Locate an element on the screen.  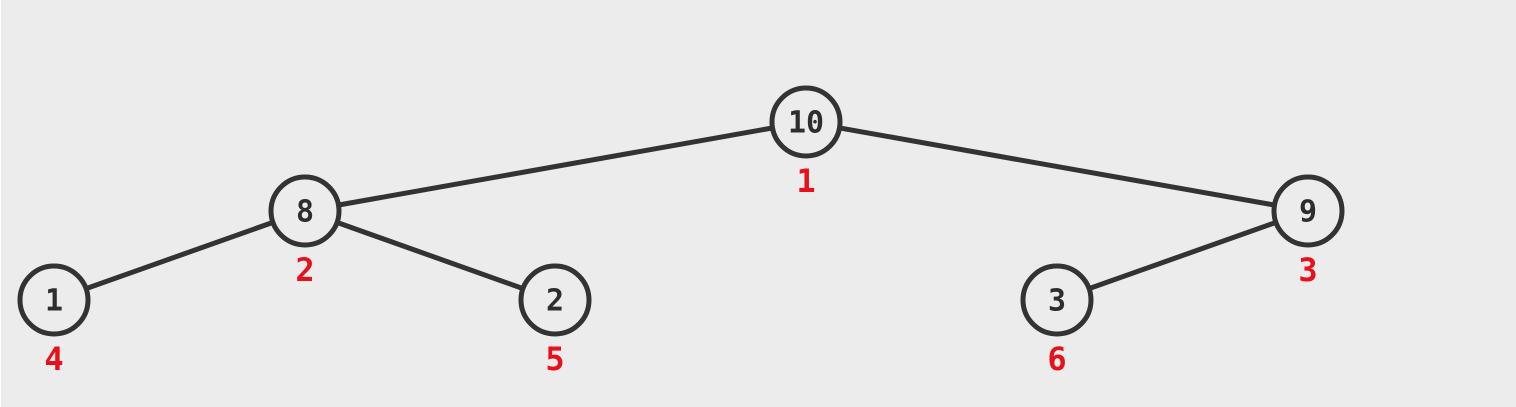
tree-node: 25 is located at coordinates (555, 320).